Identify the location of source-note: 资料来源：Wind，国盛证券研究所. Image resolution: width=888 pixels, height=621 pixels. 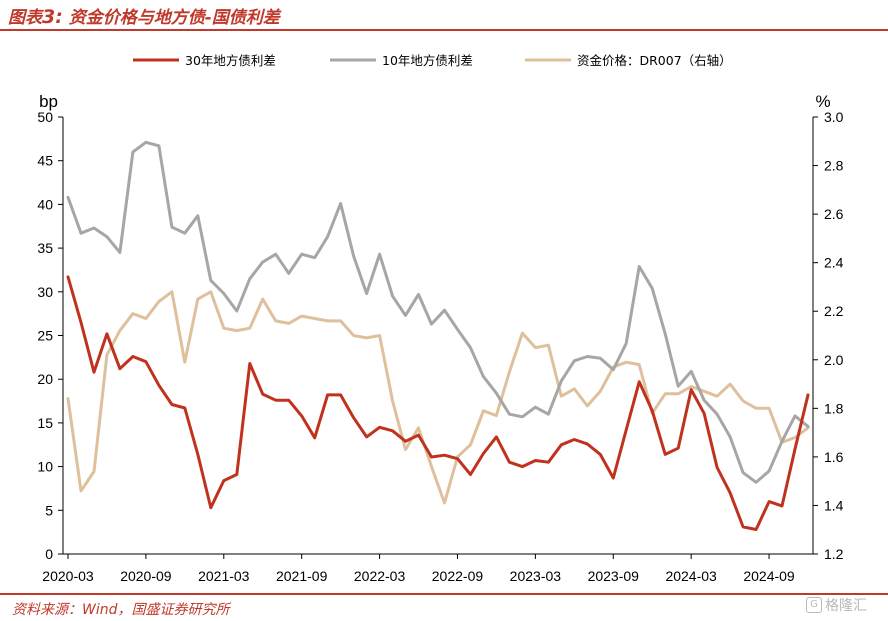
(121, 610).